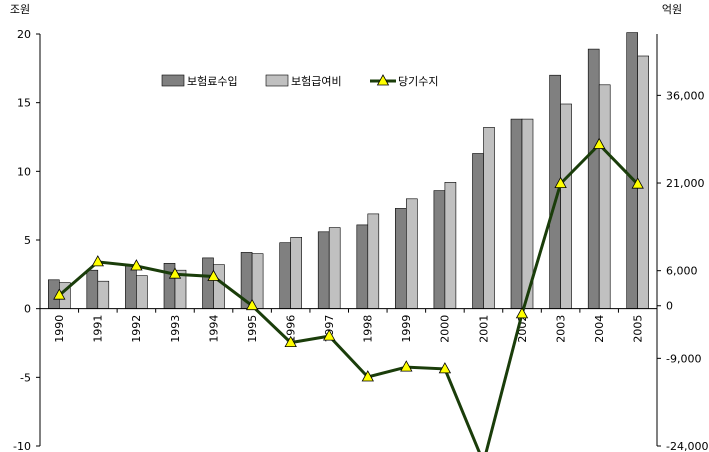  Describe the element at coordinates (22, 446) in the screenshot. I see `left-tick-label: -10` at that location.